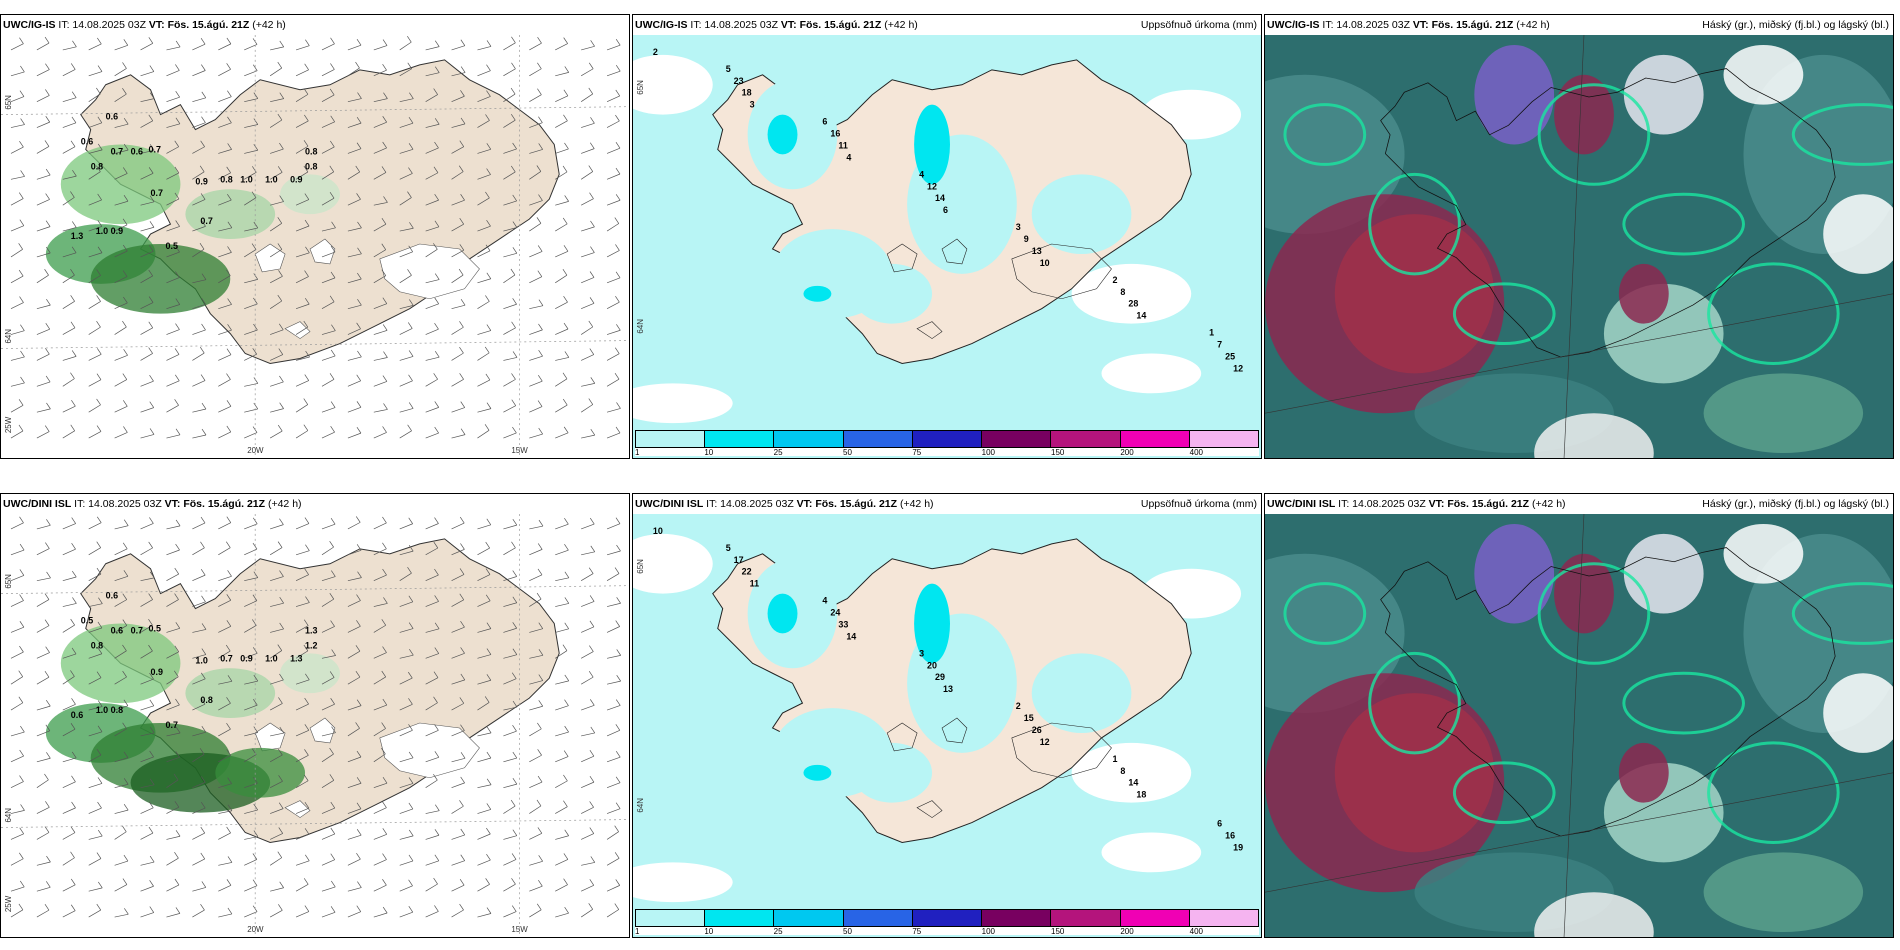  Describe the element at coordinates (1127, 452) in the screenshot. I see `colorbar-tick-label: 200` at that location.